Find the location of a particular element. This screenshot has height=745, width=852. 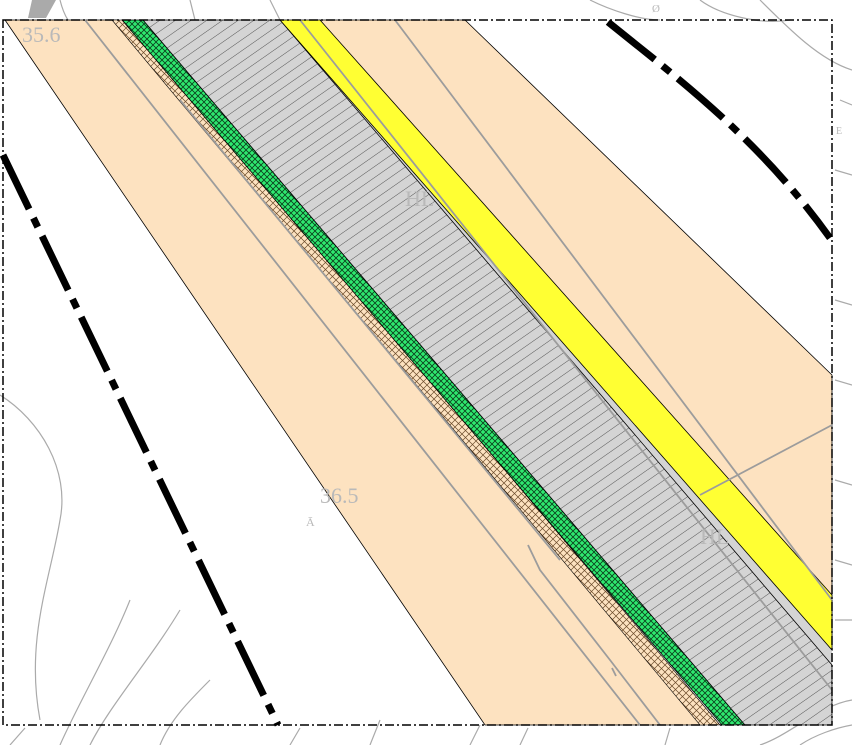

top-gray-wedge is located at coordinates (42, 9).